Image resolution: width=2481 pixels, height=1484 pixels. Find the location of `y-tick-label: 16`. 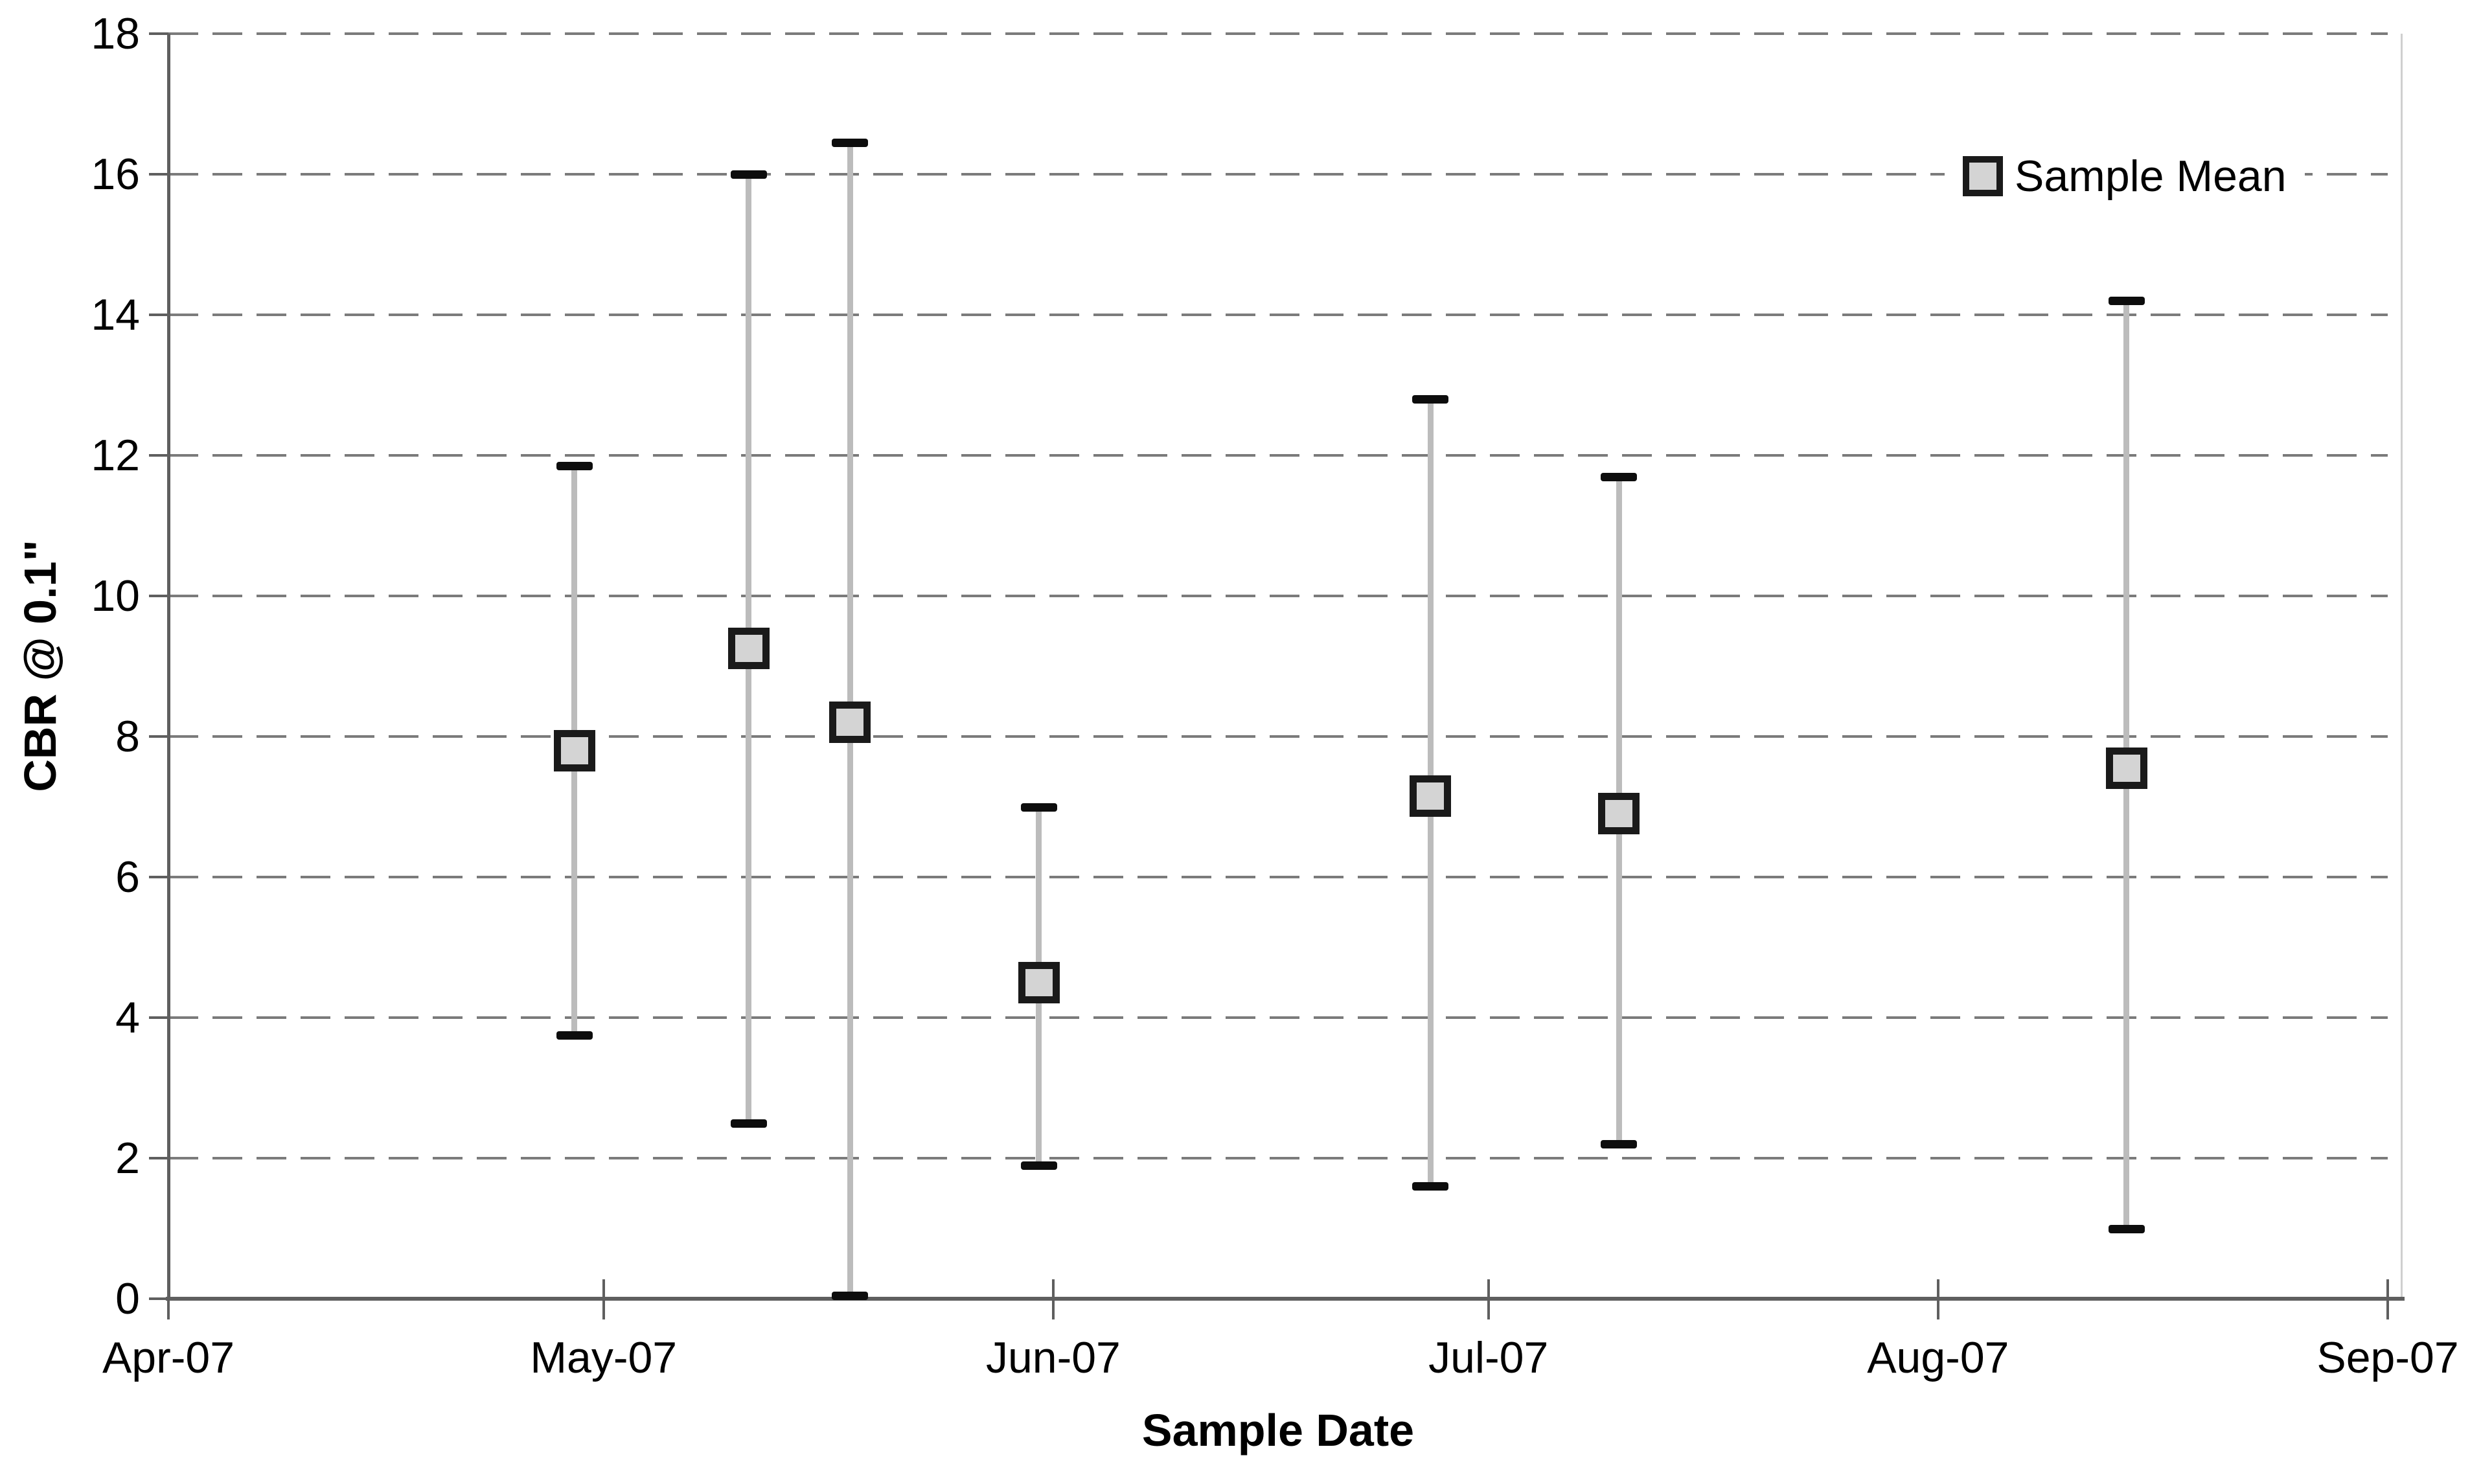

y-tick-label: 16 is located at coordinates (115, 174).